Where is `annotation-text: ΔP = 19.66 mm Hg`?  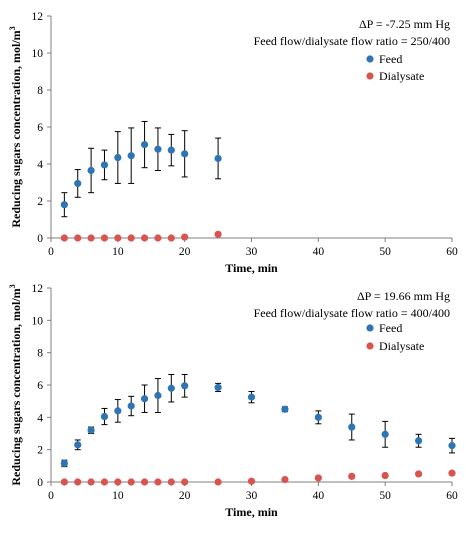
annotation-text: ΔP = 19.66 mm Hg is located at coordinates (403, 296).